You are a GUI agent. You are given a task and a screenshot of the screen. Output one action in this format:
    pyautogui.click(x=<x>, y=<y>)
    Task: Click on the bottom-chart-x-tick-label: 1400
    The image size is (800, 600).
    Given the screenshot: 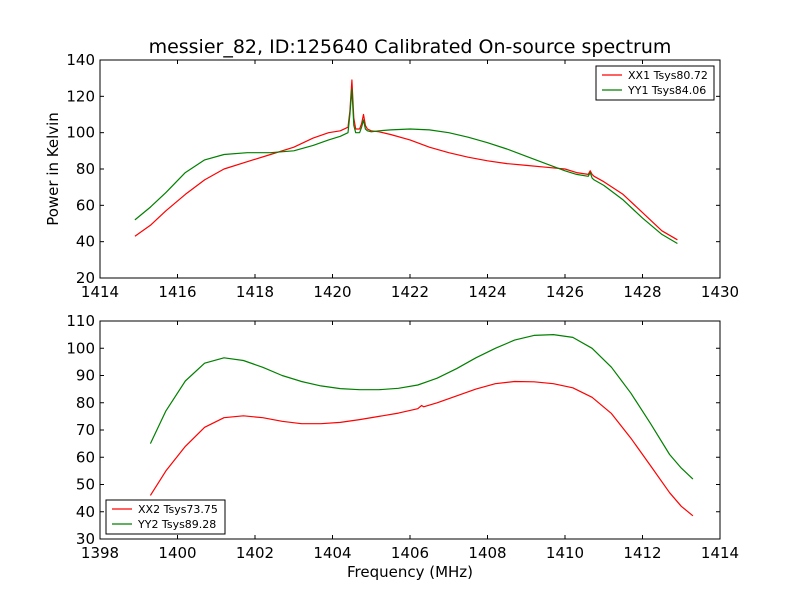 What is the action you would take?
    pyautogui.click(x=177, y=553)
    